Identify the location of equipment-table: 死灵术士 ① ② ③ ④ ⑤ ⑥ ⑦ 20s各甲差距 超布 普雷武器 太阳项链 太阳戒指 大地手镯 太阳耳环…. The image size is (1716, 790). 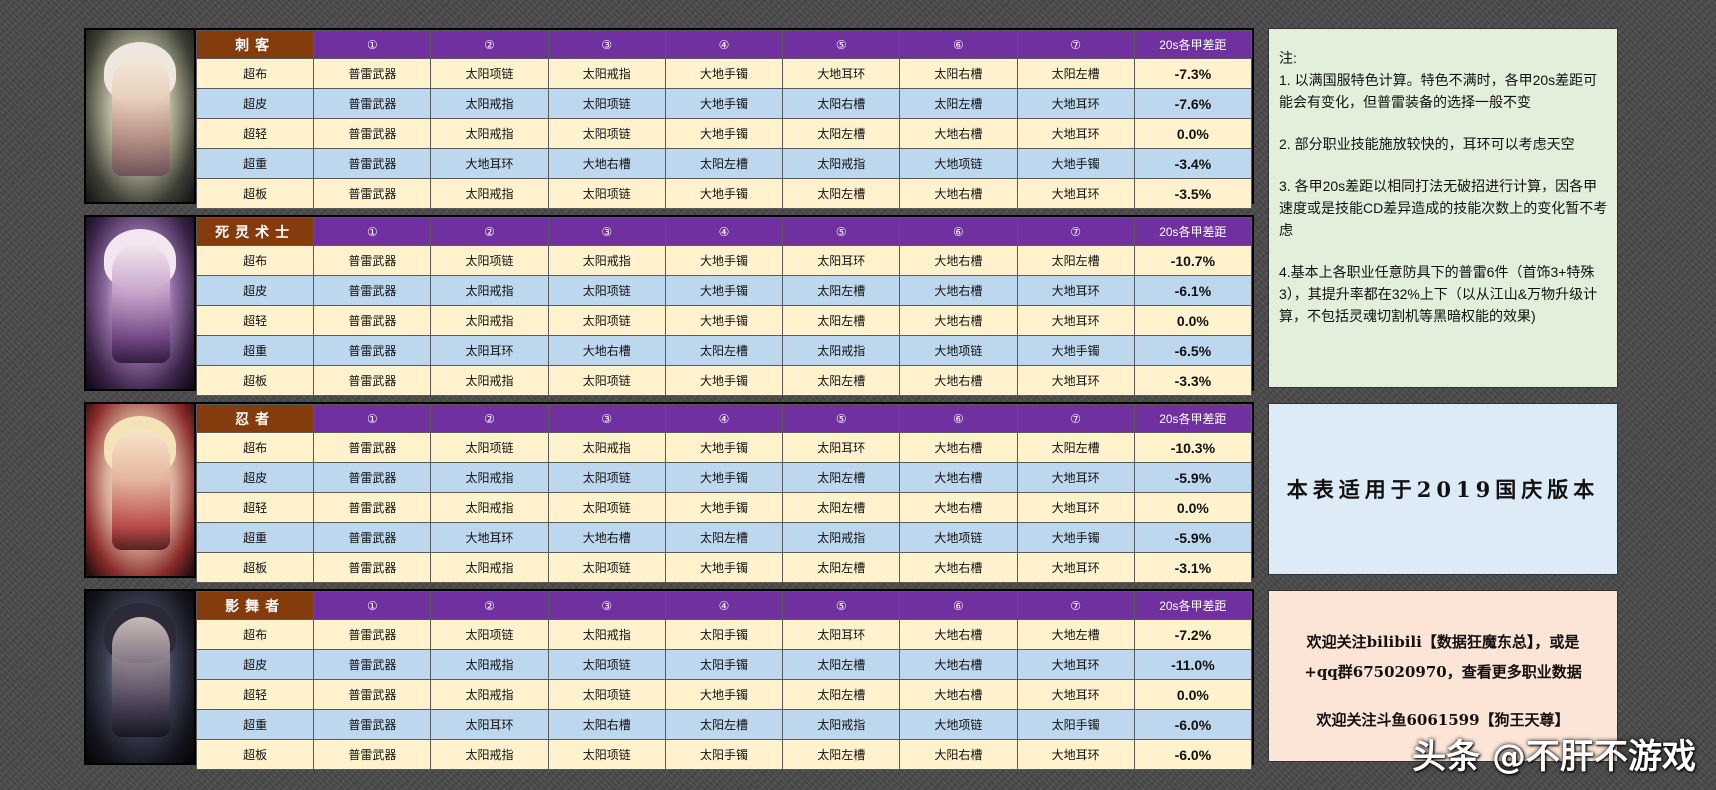
(724, 306).